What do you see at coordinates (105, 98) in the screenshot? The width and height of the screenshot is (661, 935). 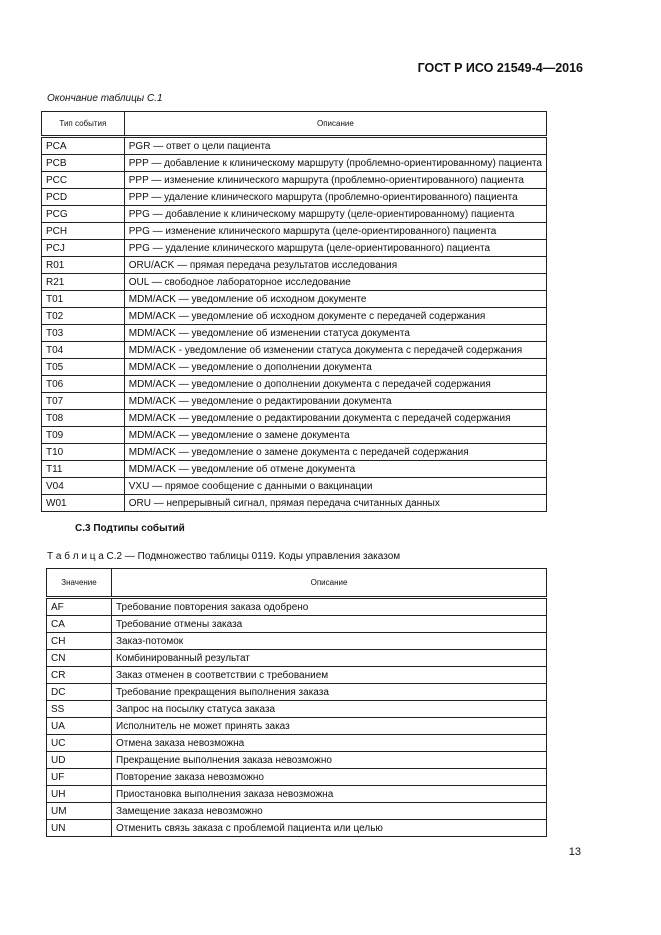 I see `table1-caption: Окончание таблицы С.1` at bounding box center [105, 98].